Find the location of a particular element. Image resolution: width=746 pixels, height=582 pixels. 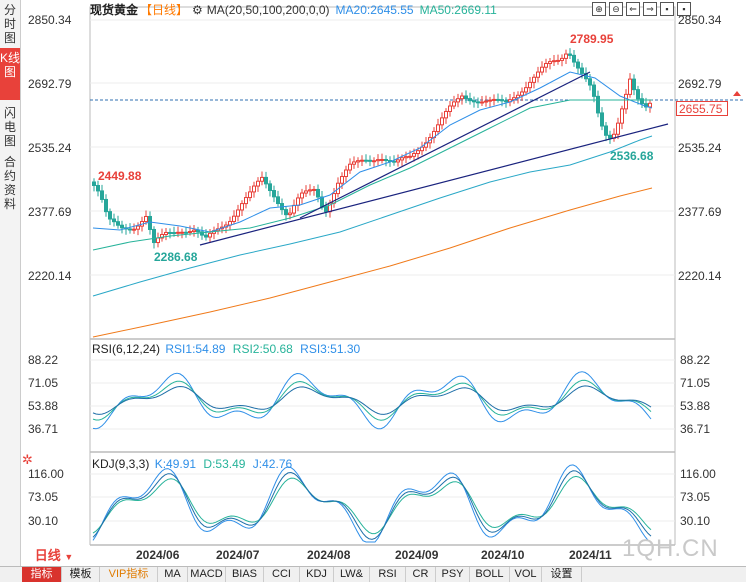

caret-down-icon: ▼ is located at coordinates (69, 557).